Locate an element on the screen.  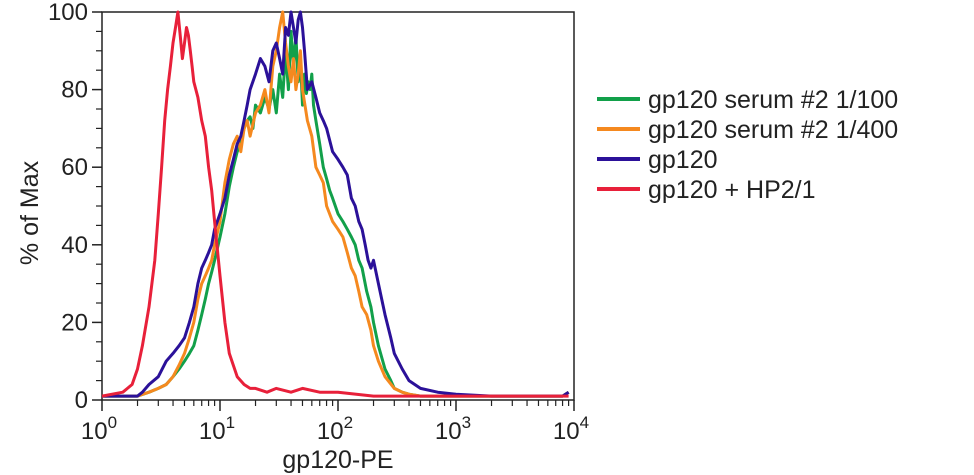
x-axis: 10⁰ 10¹ 10² 10³ 10⁴ is located at coordinates (335, 422).